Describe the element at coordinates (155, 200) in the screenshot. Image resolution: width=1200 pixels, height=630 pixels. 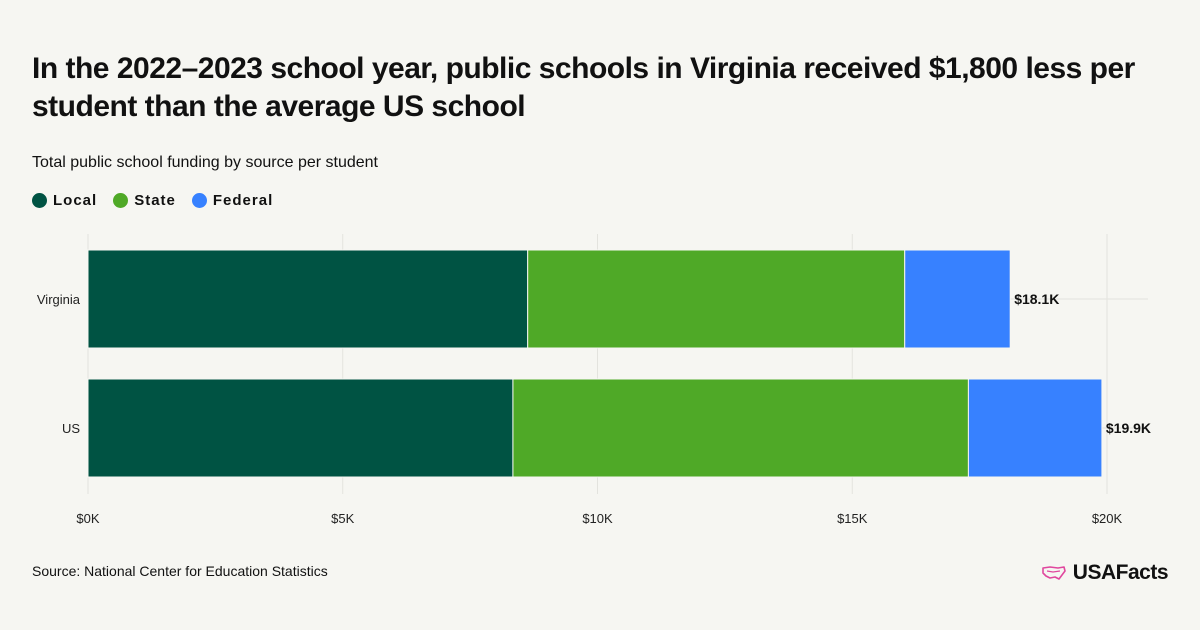
I see `legend-label-state: State` at that location.